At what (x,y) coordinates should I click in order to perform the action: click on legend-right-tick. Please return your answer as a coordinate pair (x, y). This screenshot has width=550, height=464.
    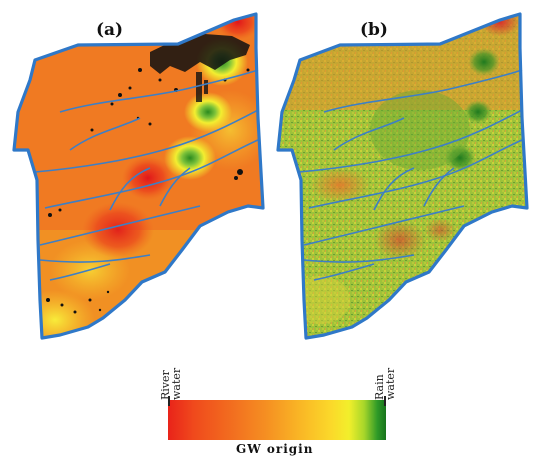
    Looking at the image, I should click on (385, 401).